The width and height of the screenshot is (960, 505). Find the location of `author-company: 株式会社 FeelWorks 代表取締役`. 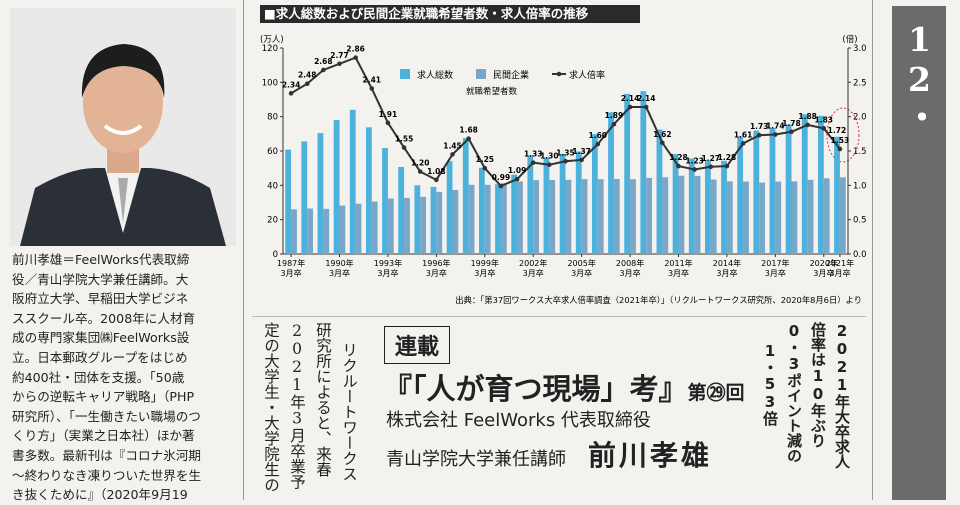

author-company: 株式会社 FeelWorks 代表取締役 is located at coordinates (518, 420).